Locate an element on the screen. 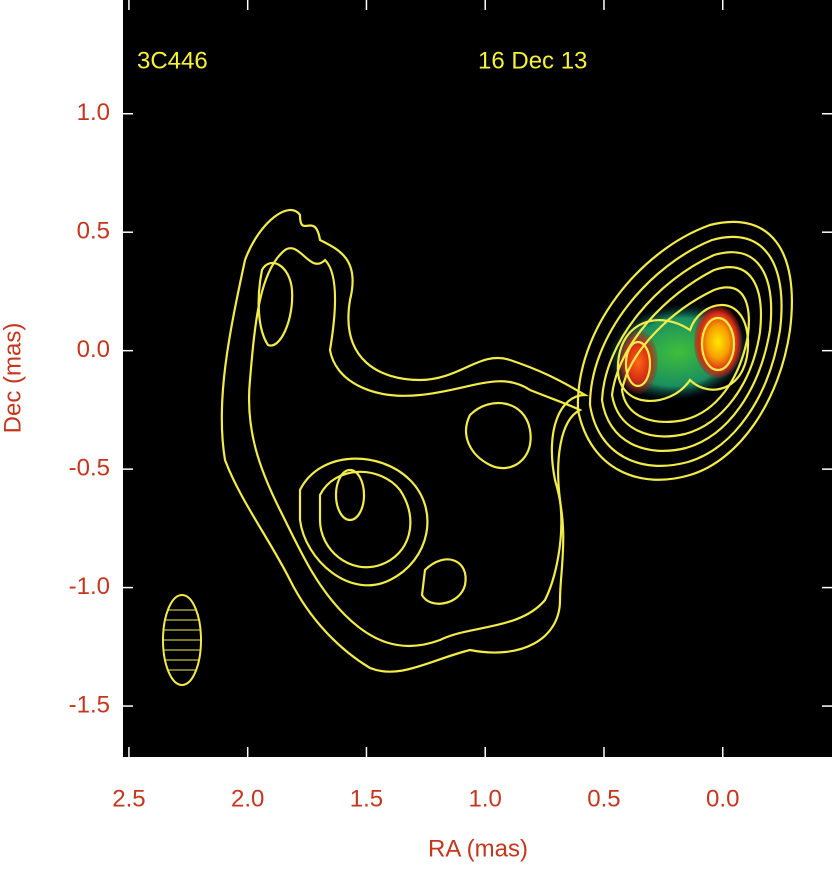 The height and width of the screenshot is (872, 832). beam is located at coordinates (182, 640).